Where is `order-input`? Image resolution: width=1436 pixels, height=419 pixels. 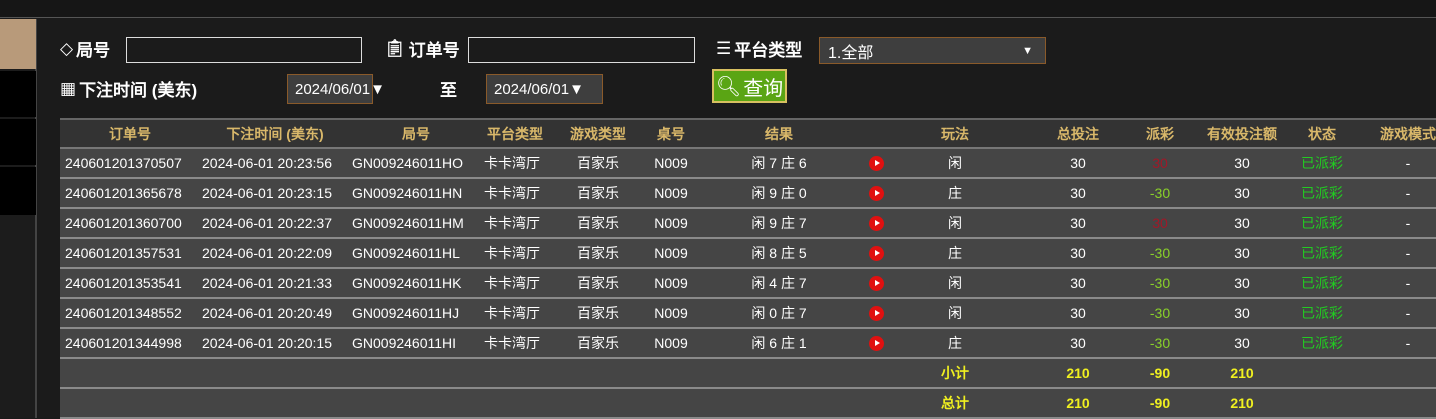
order-input is located at coordinates (581, 50).